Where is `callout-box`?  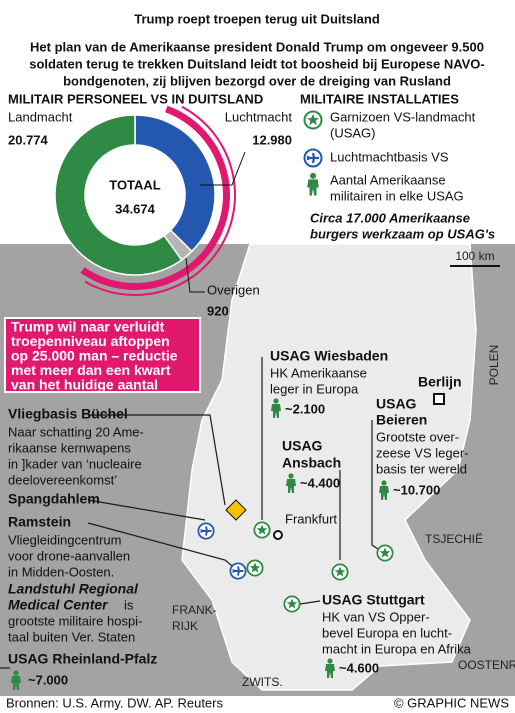 callout-box is located at coordinates (102, 355).